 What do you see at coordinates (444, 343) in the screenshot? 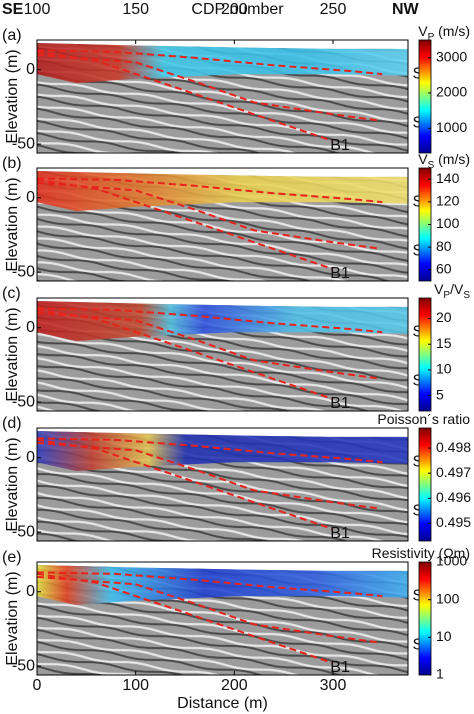
I see `colorbar-tick-label: 15` at bounding box center [444, 343].